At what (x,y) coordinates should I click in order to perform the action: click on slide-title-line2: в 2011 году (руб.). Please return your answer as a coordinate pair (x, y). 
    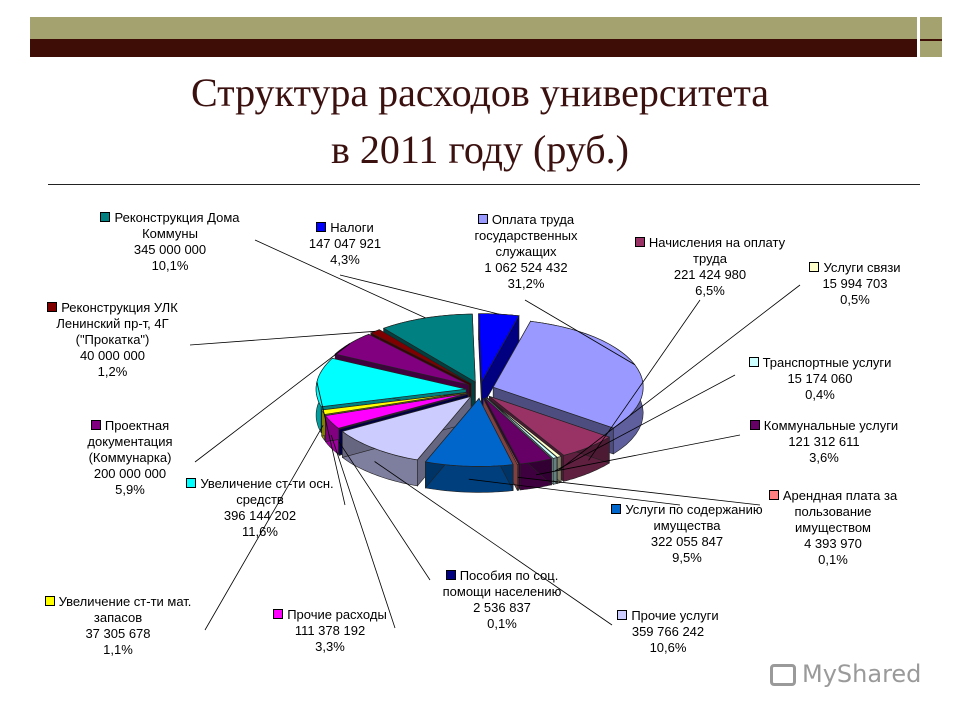
    Looking at the image, I should click on (480, 149).